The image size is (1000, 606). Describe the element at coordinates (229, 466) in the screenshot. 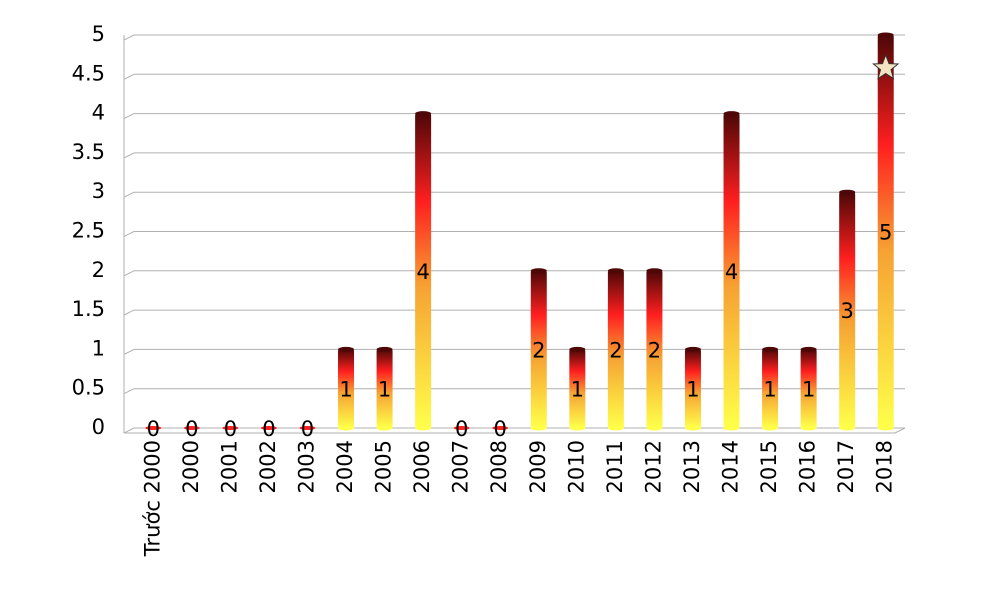

I see `x-tick-label: 2001` at that location.